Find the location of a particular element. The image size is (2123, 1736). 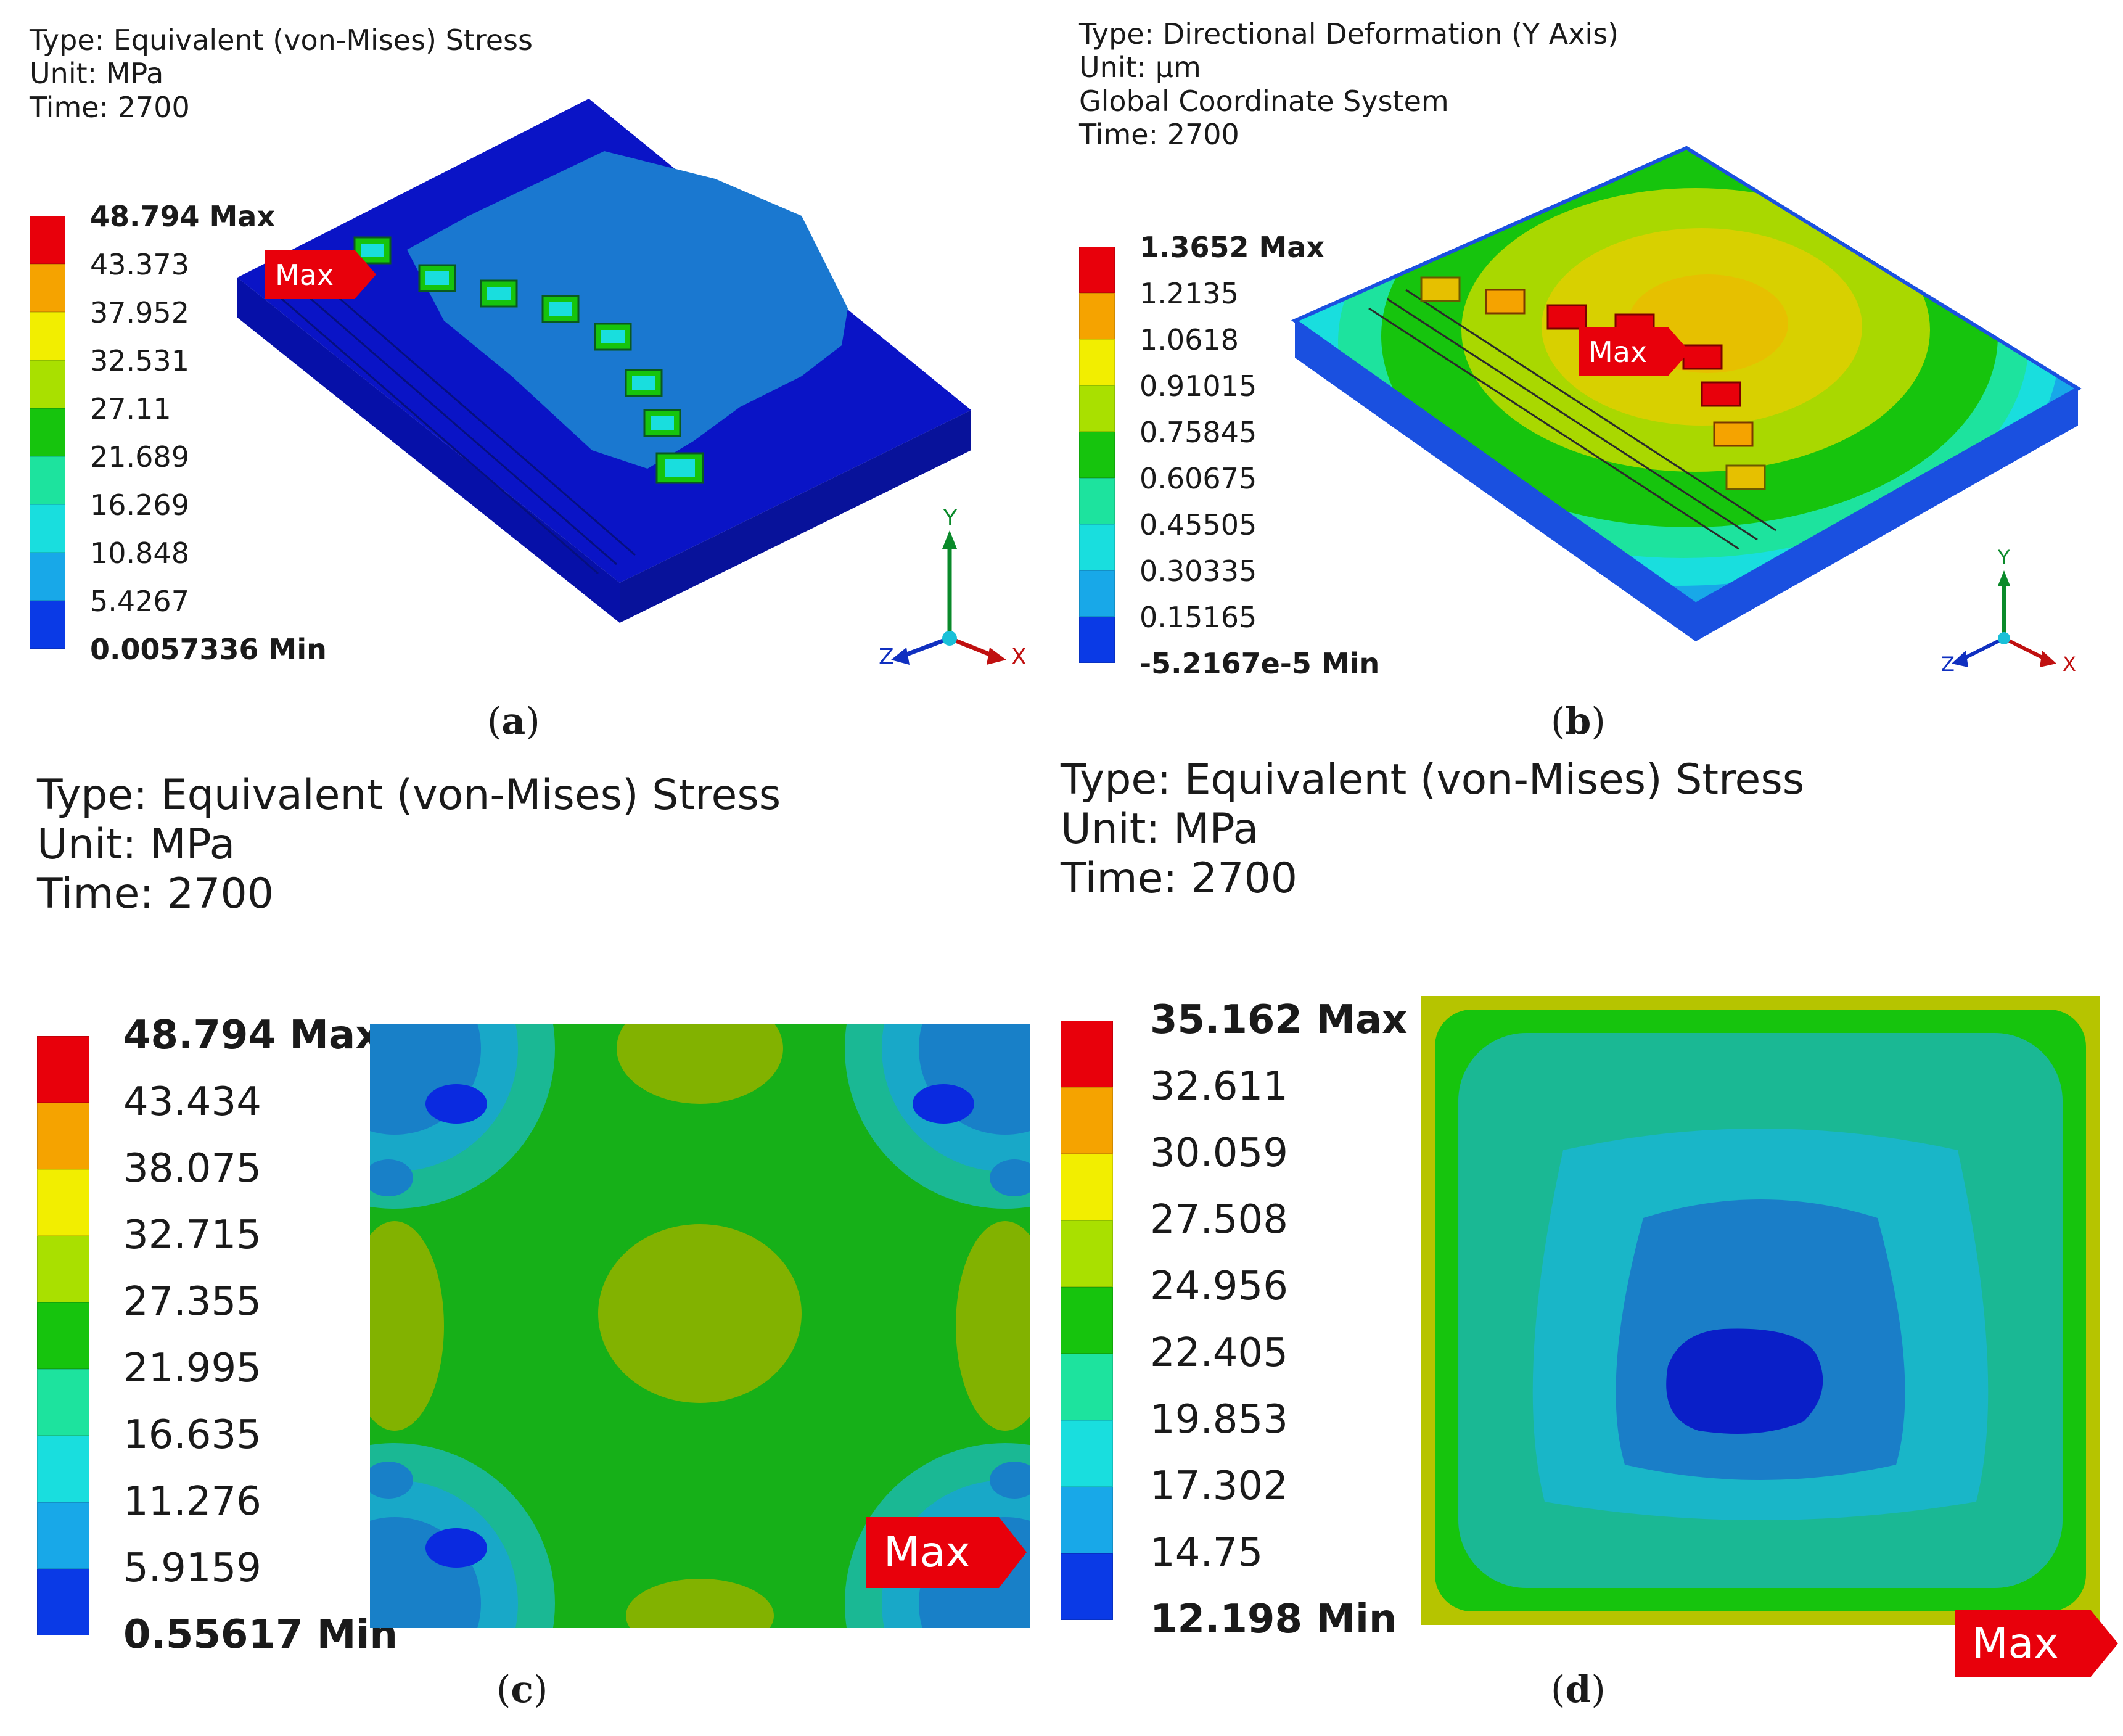

caption-d: (d) is located at coordinates (1578, 1690).